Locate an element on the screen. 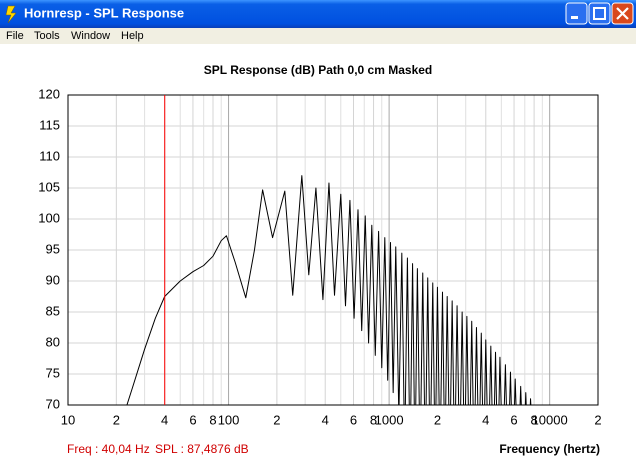  spl-readout: SPL : 87,4876 dB is located at coordinates (202, 449).